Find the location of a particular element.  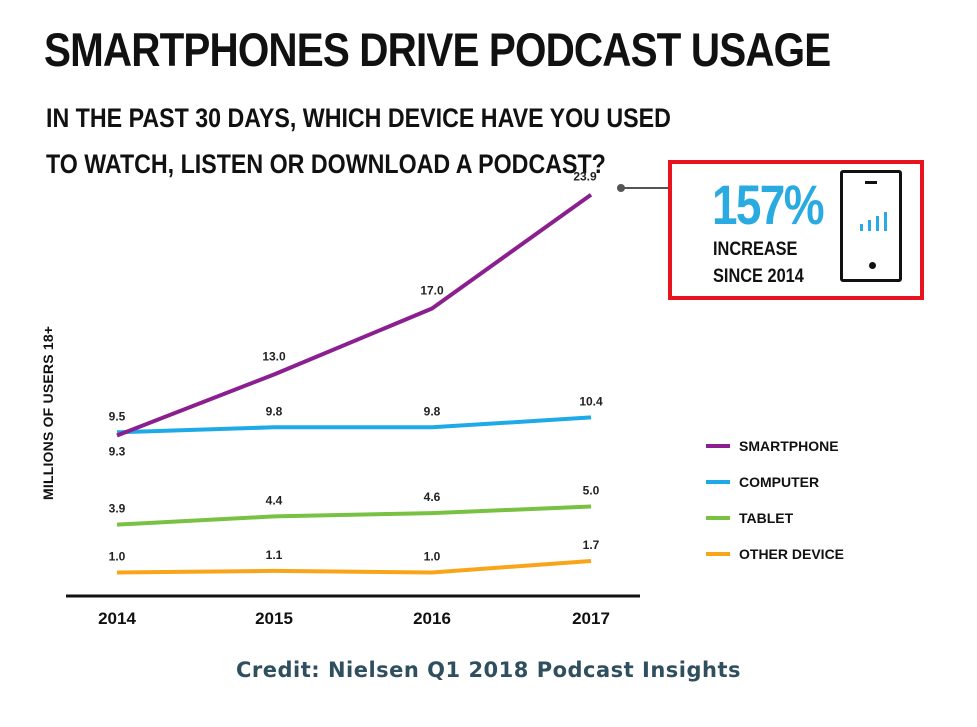

data-label: 9.3 is located at coordinates (117, 452).